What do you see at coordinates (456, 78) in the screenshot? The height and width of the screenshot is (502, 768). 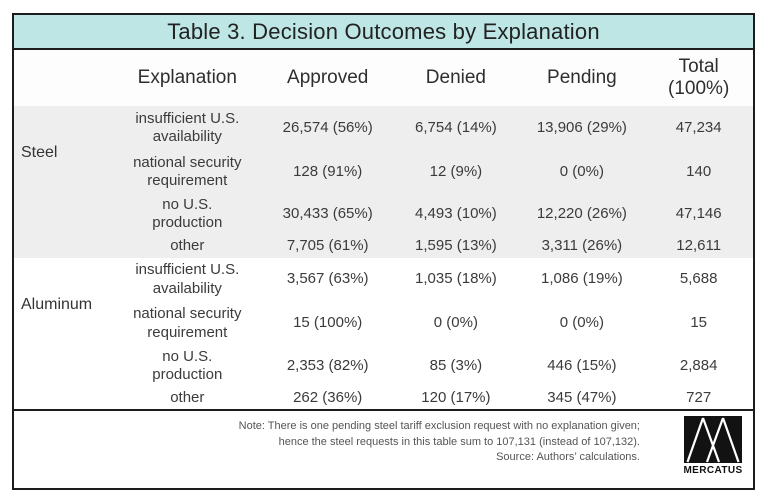 I see `column-header-denied: Denied` at bounding box center [456, 78].